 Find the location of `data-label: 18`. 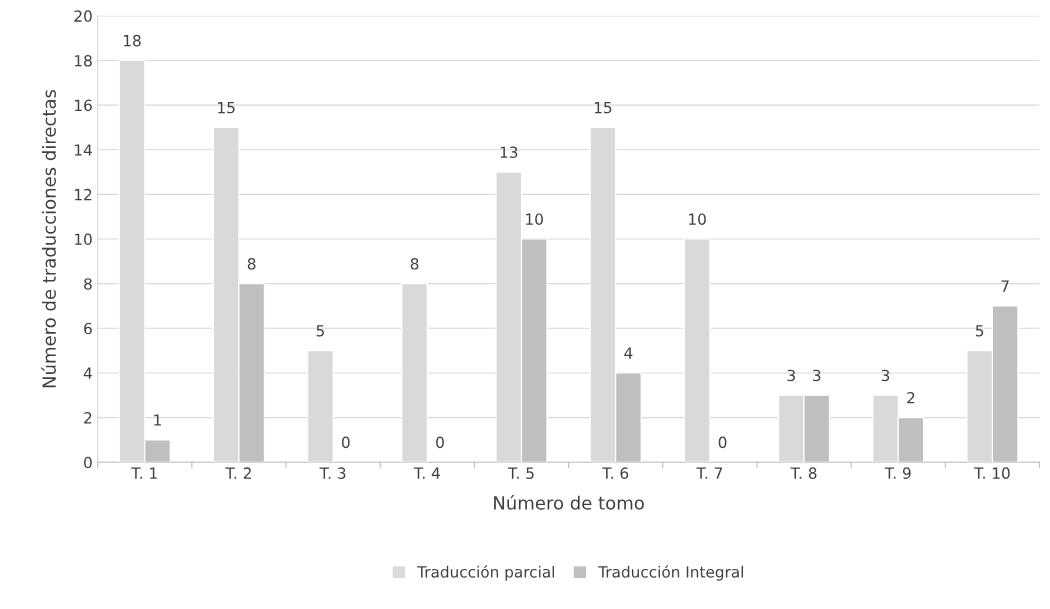

data-label: 18 is located at coordinates (132, 40).